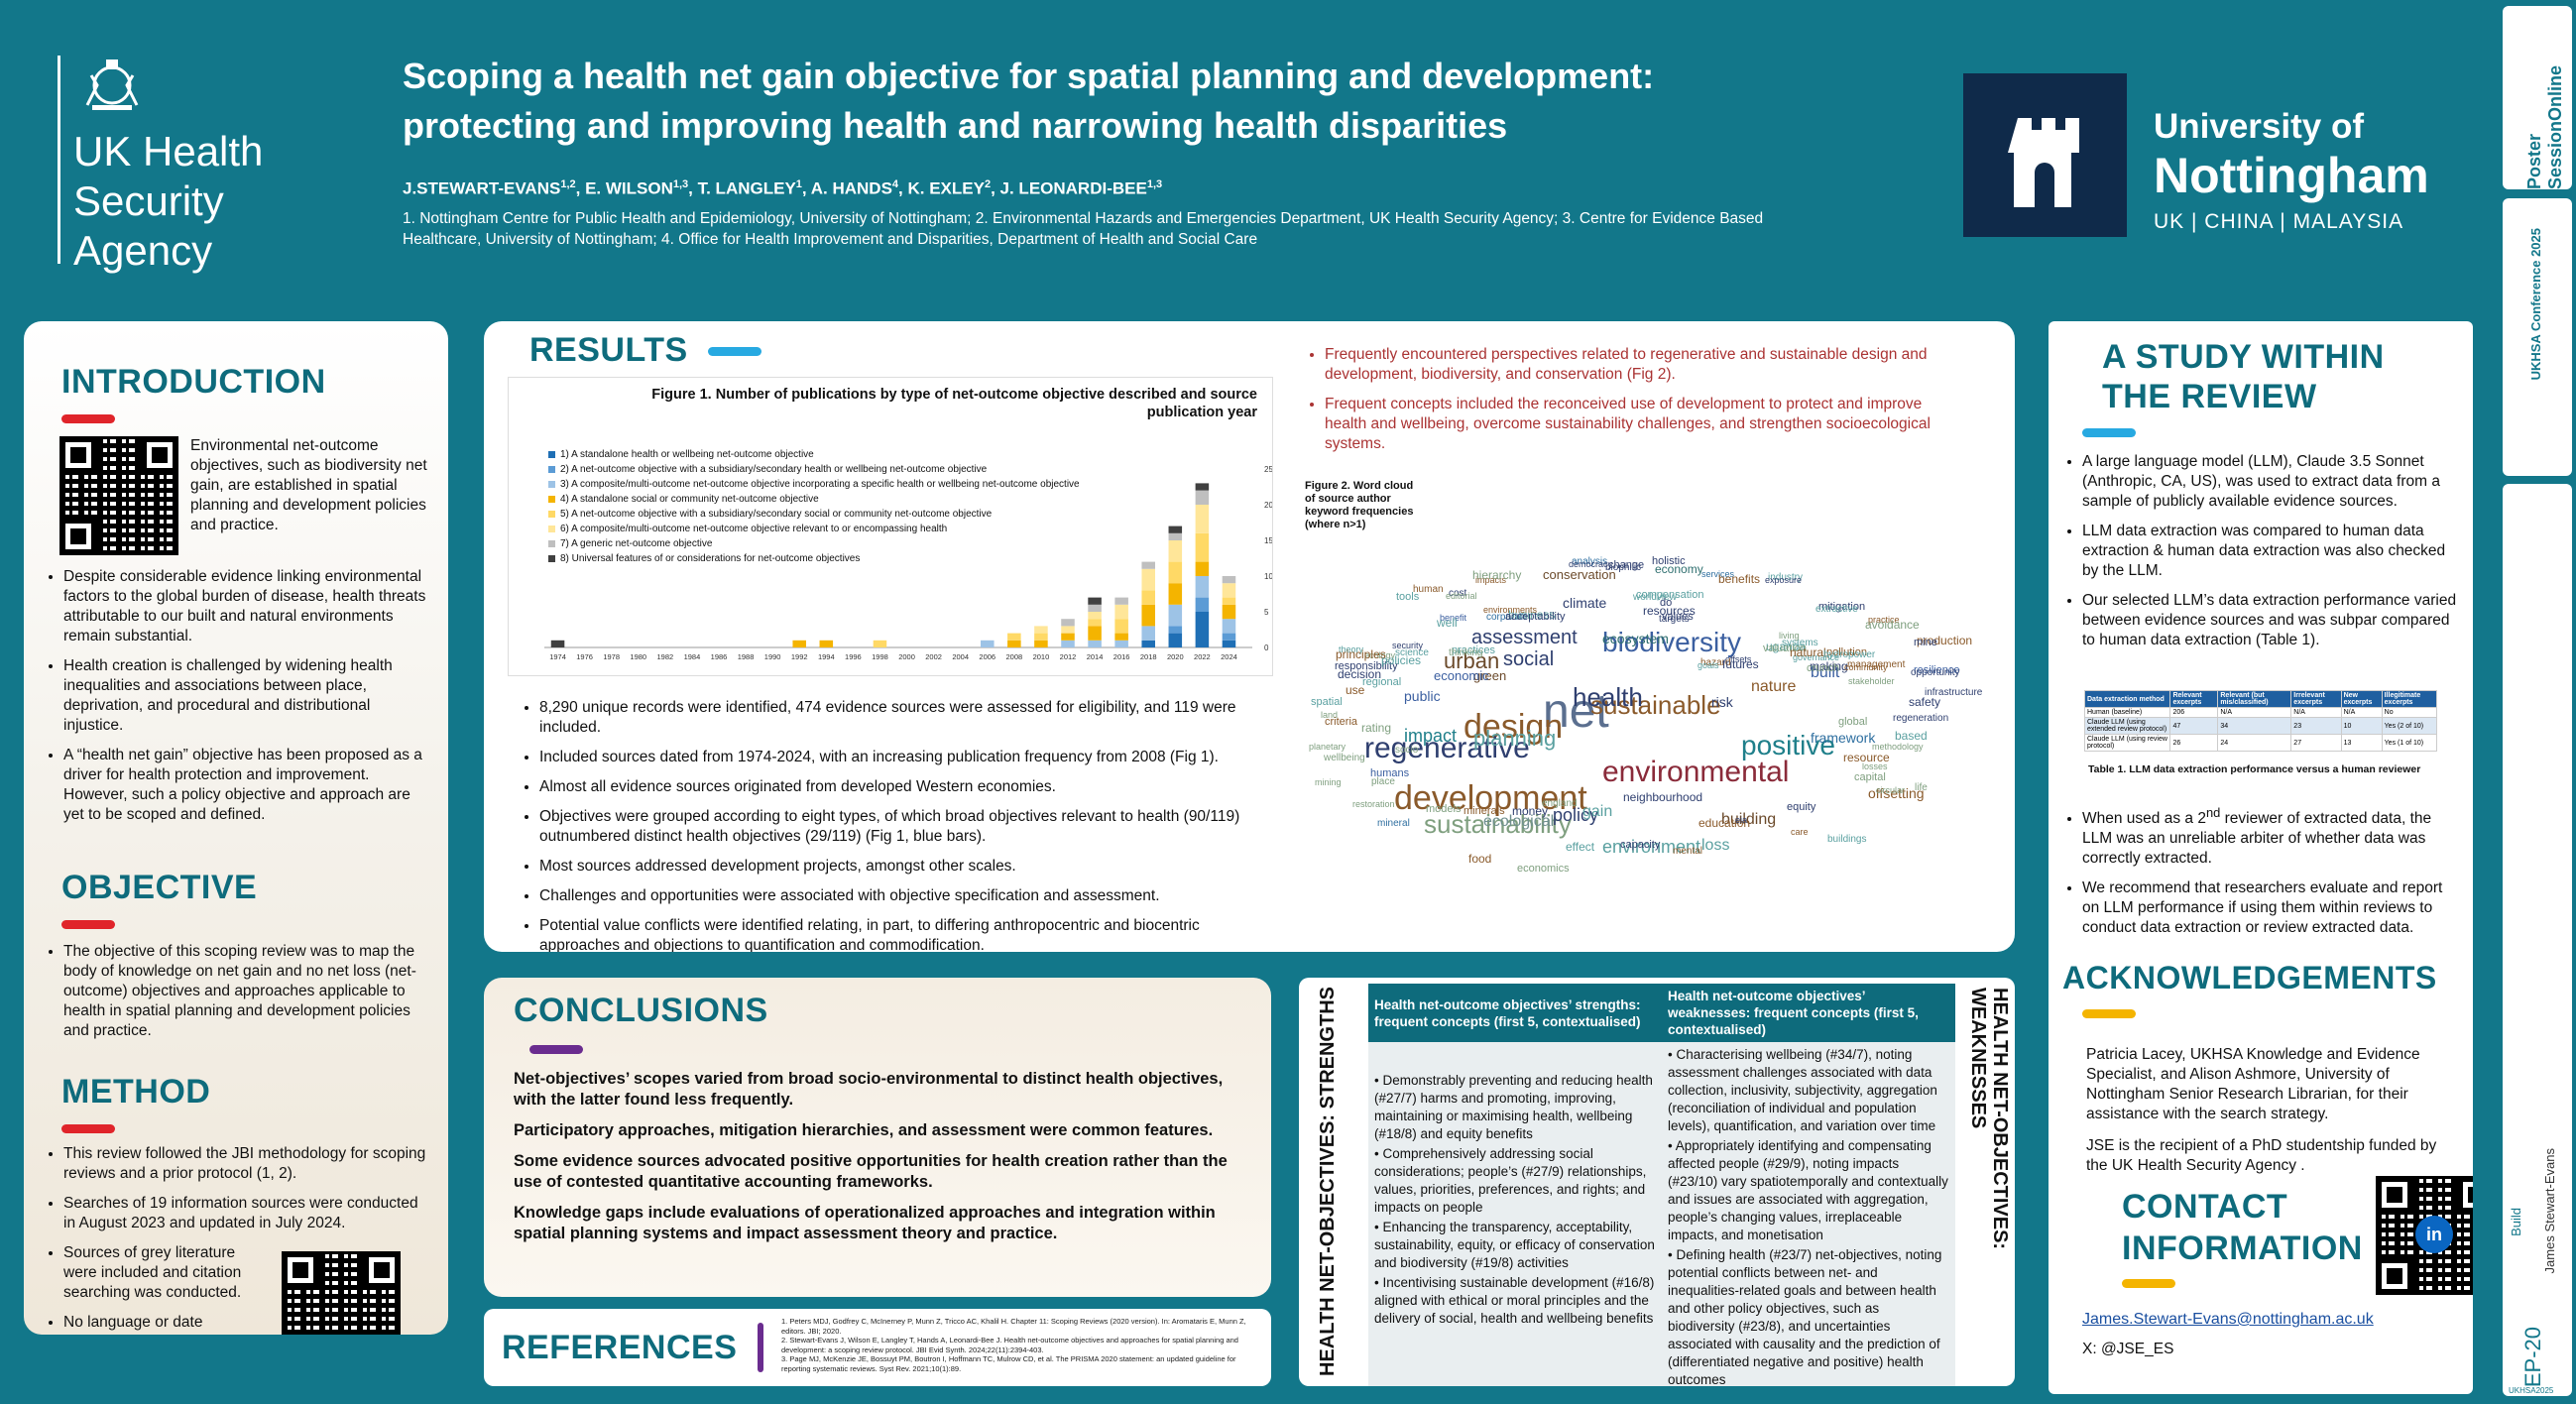 The image size is (2576, 1404). Describe the element at coordinates (2316, 743) in the screenshot. I see `table-cell: 27` at that location.